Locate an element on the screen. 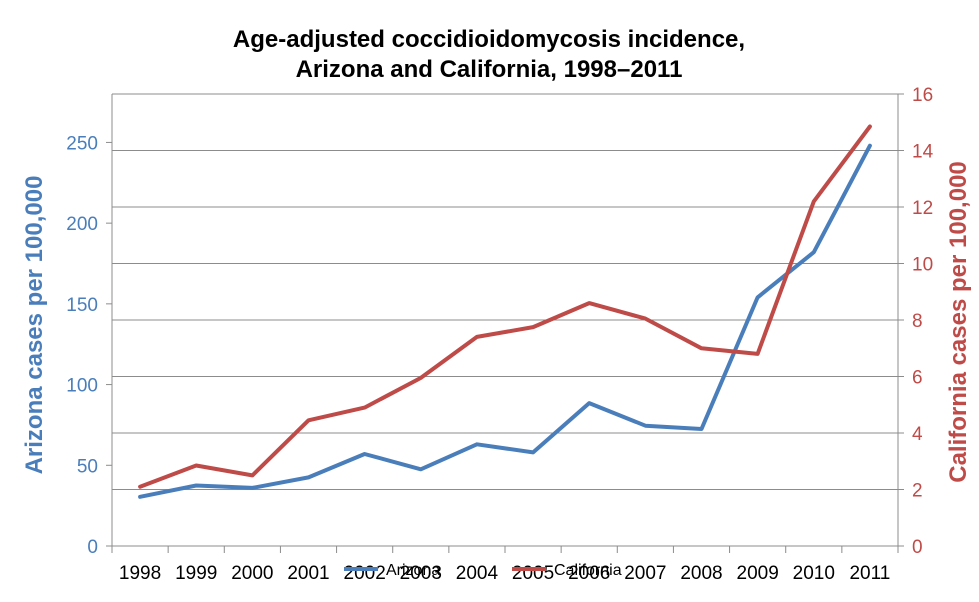  x-tick-label: 1999 is located at coordinates (196, 573).